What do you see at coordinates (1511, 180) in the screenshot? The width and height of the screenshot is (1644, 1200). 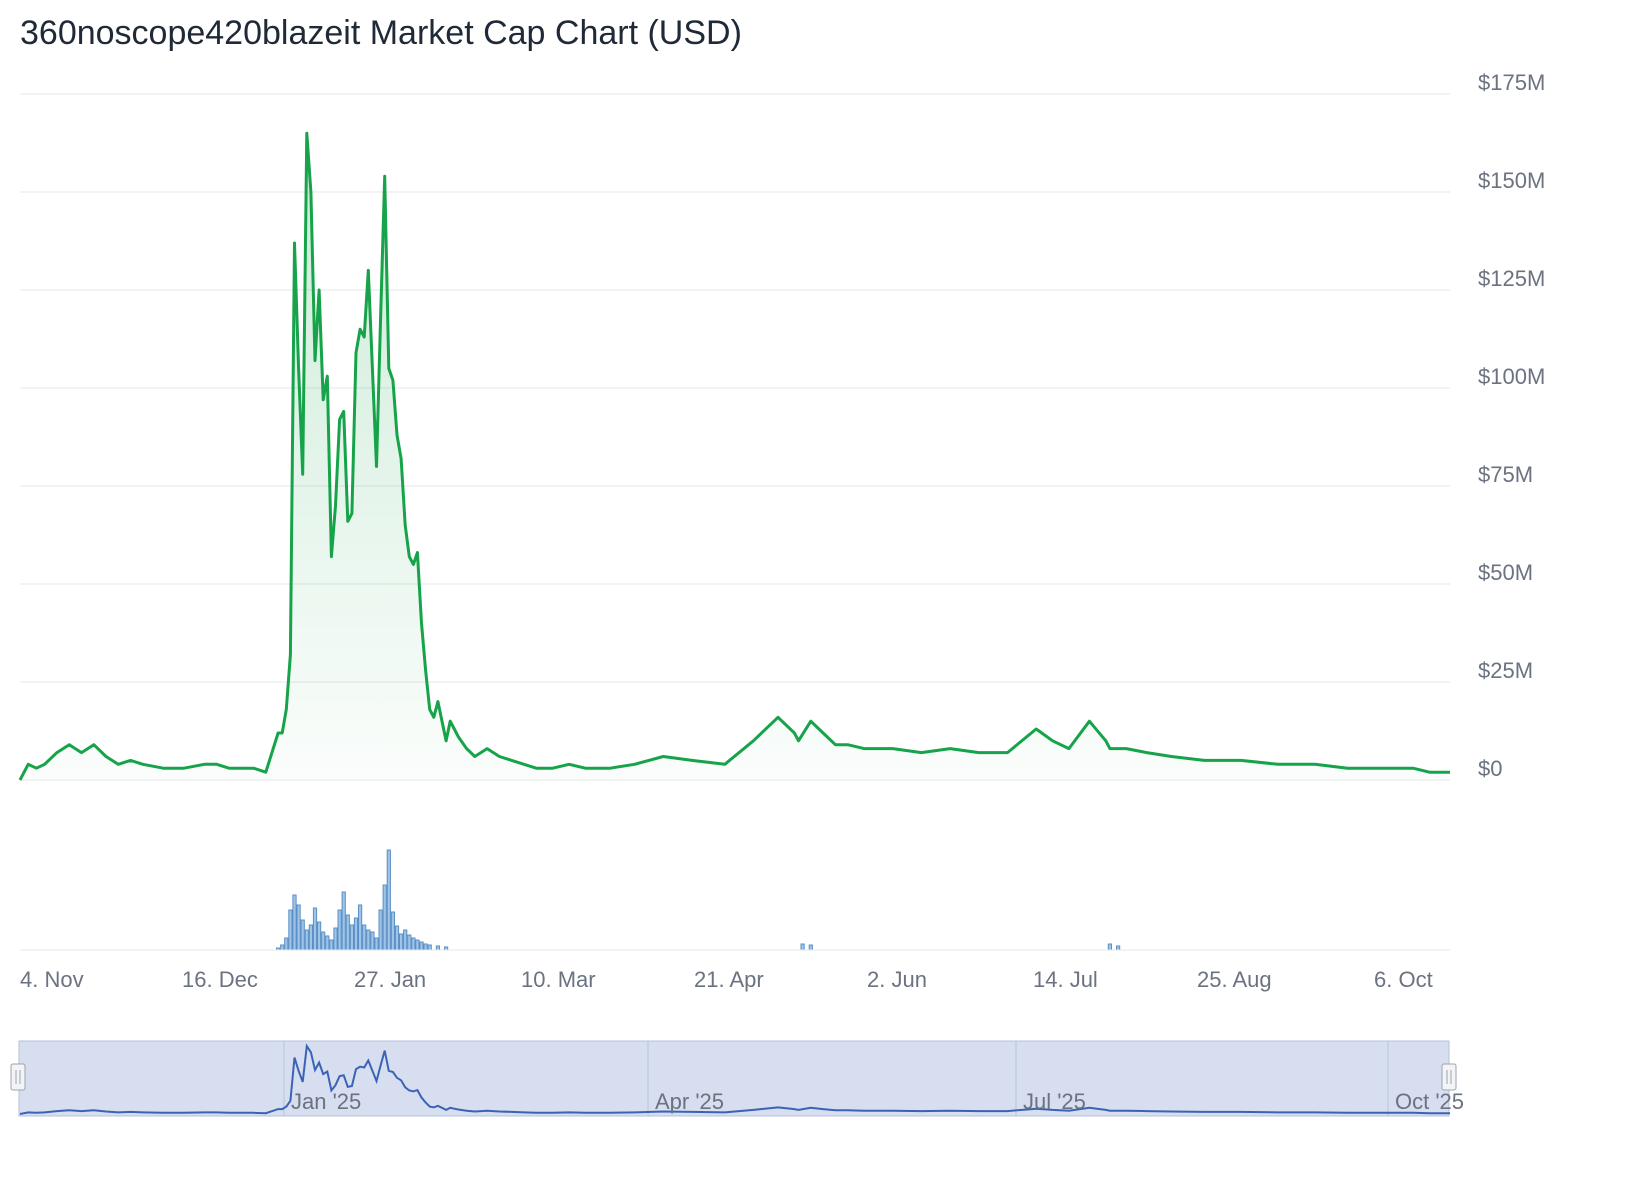 I see `y-tick-label: $150M` at bounding box center [1511, 180].